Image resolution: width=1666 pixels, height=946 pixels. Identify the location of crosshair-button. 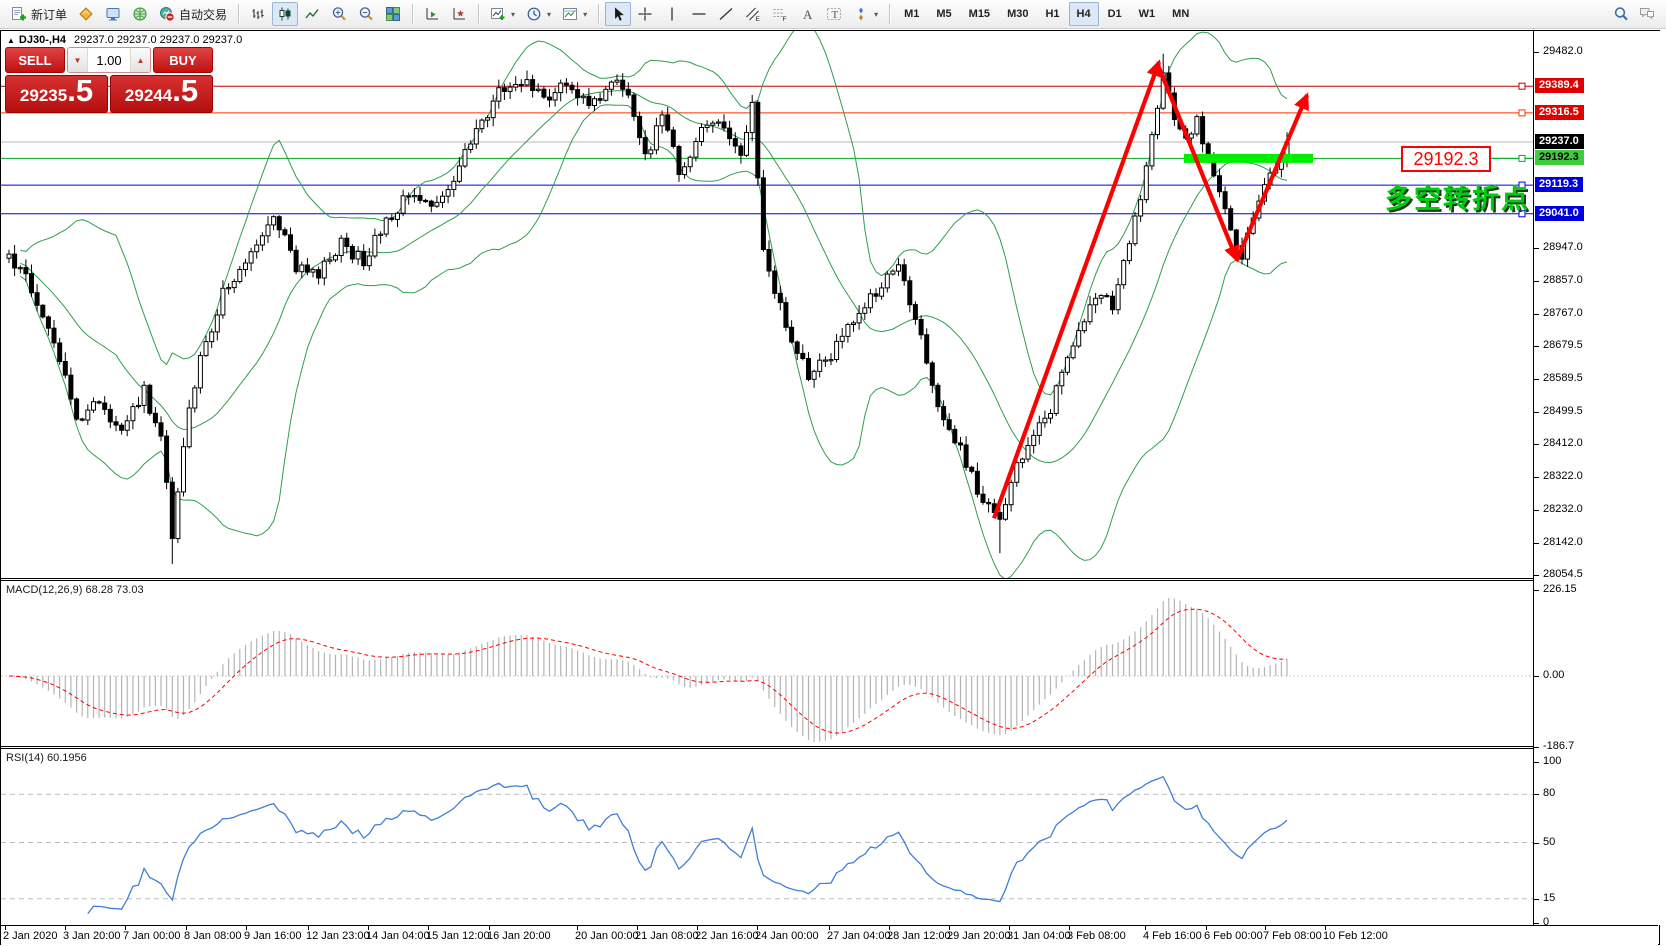
(645, 14).